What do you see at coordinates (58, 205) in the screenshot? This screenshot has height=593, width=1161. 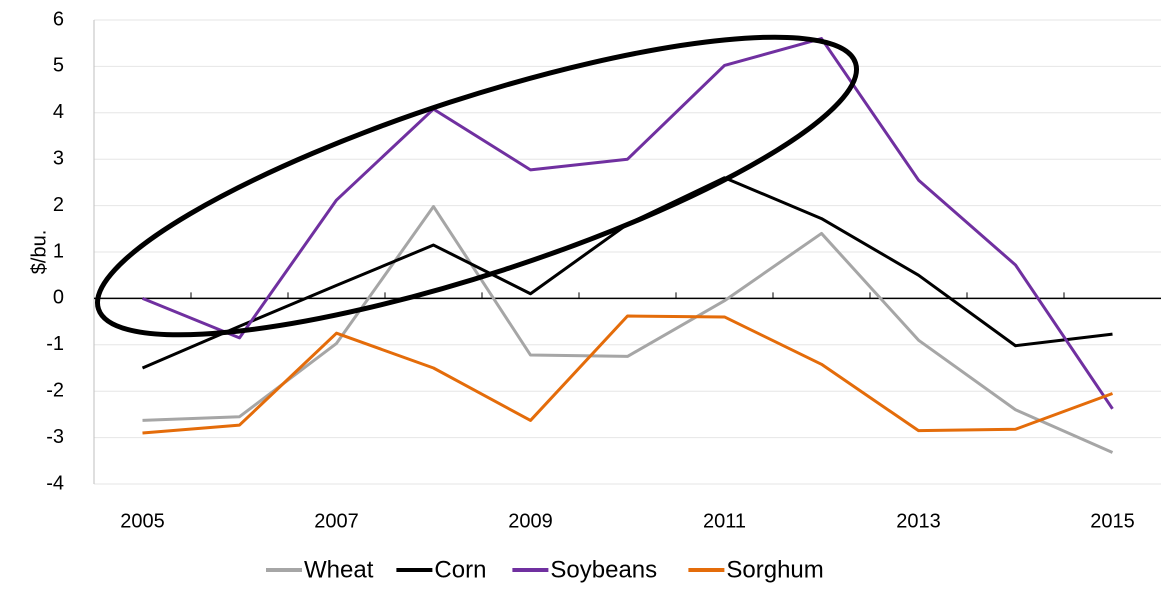 I see `y-tick-label: 2` at bounding box center [58, 205].